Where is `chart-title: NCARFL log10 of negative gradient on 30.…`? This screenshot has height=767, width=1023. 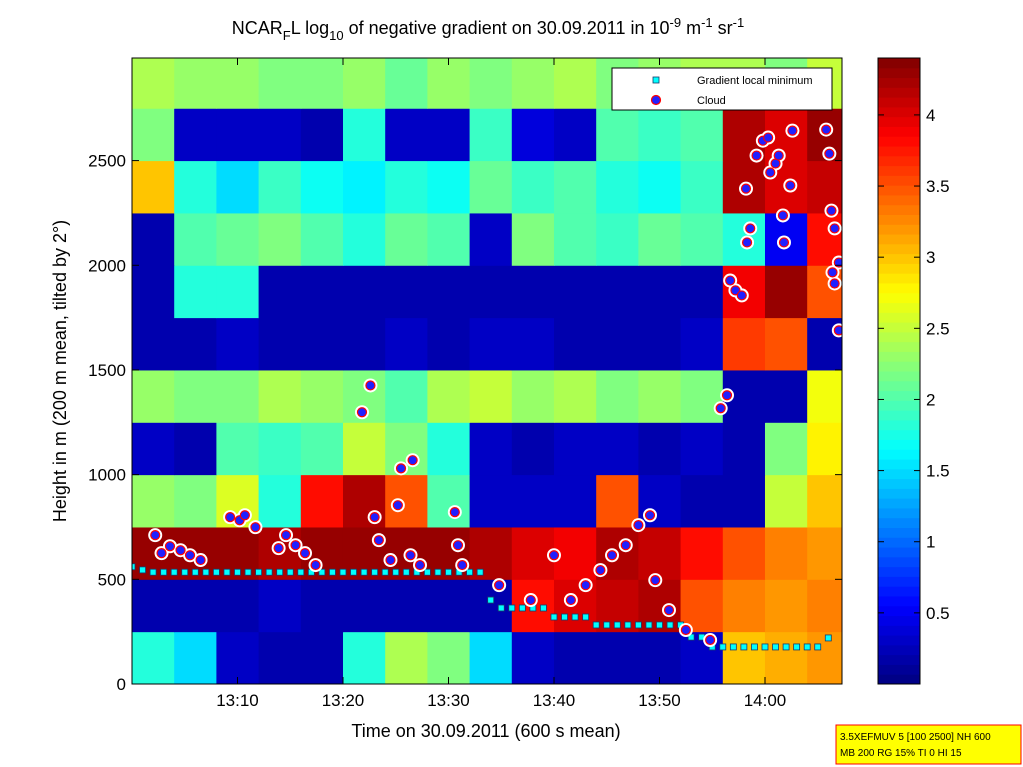
chart-title: NCARFL log10 of negative gradient on 30.… is located at coordinates (488, 29).